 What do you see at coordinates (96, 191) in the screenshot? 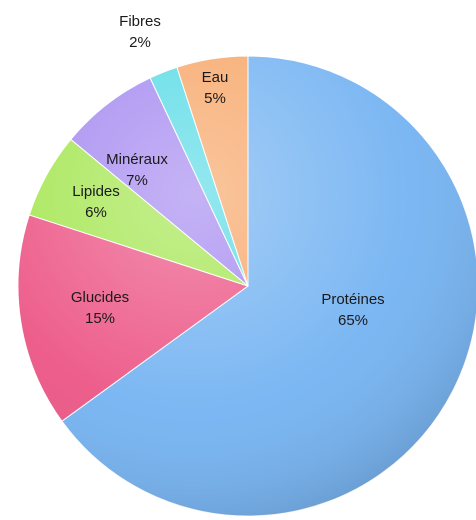
I see `slice-label: Lipides` at bounding box center [96, 191].